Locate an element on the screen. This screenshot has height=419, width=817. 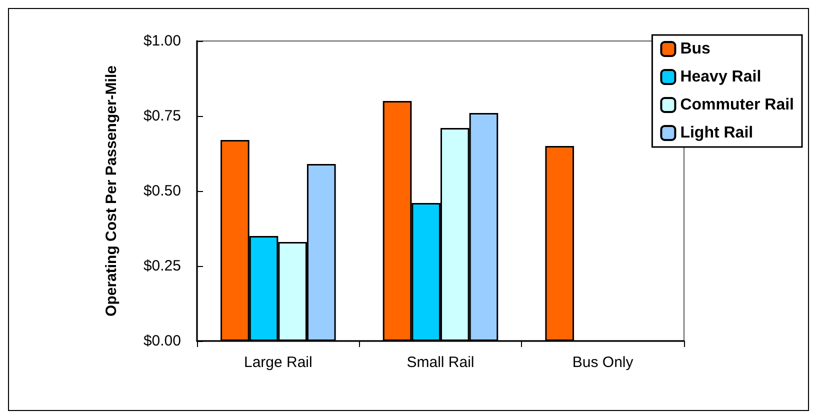
x-tick-label: Small Rail is located at coordinates (440, 362).